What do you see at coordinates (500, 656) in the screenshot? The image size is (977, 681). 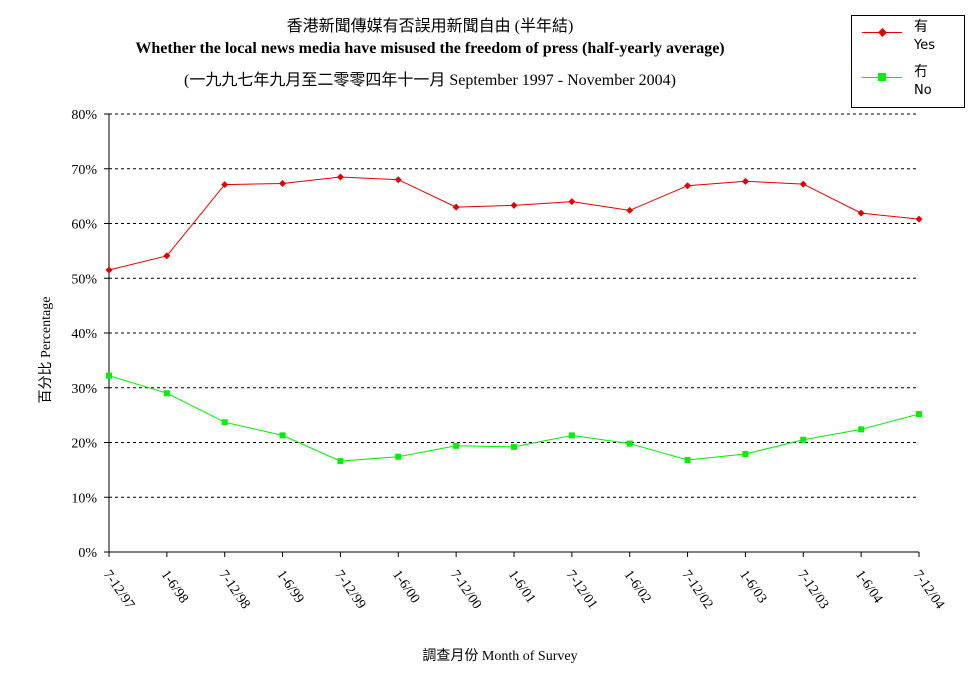 I see `x-axis-label: 調查月份 Month of Survey` at bounding box center [500, 656].